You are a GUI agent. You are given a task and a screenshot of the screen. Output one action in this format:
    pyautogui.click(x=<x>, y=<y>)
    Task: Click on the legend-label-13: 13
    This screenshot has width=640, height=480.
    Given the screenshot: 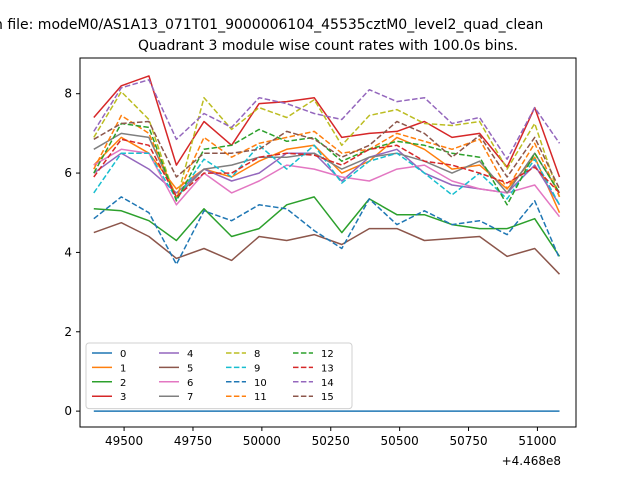 What is the action you would take?
    pyautogui.click(x=327, y=368)
    